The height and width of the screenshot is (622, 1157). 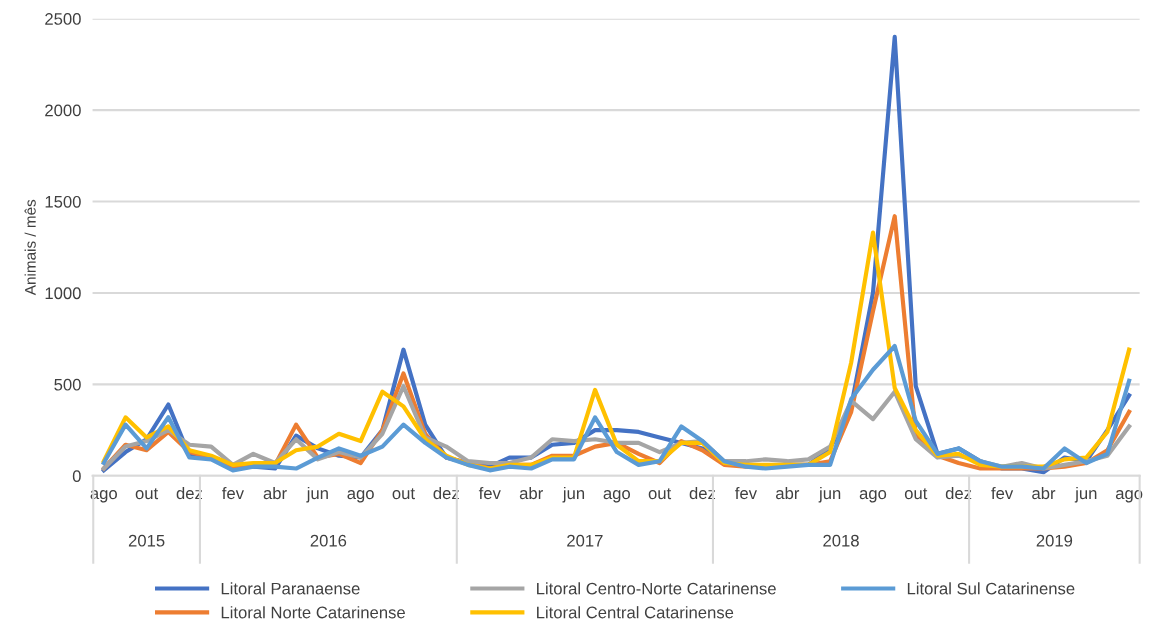 What do you see at coordinates (30, 247) in the screenshot?
I see `y-axis-title: Animais / mês` at bounding box center [30, 247].